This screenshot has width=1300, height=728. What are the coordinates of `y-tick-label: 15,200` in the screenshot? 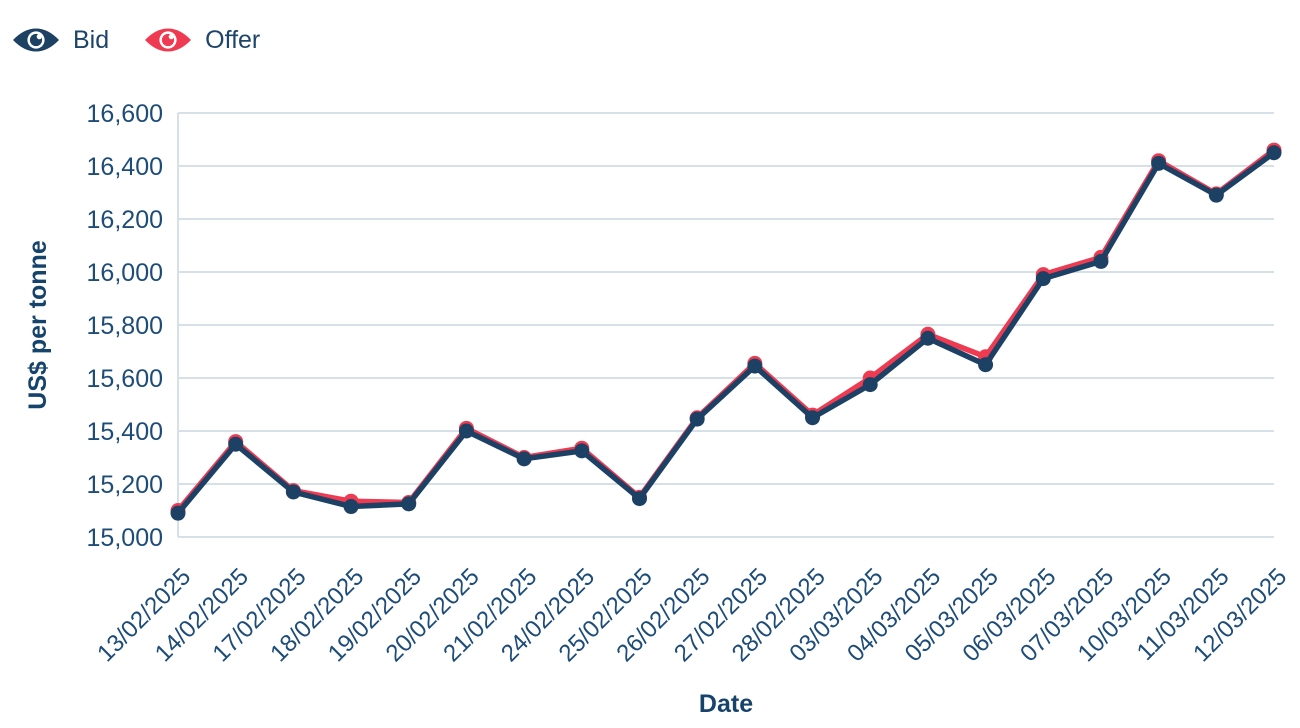 It's located at (125, 485).